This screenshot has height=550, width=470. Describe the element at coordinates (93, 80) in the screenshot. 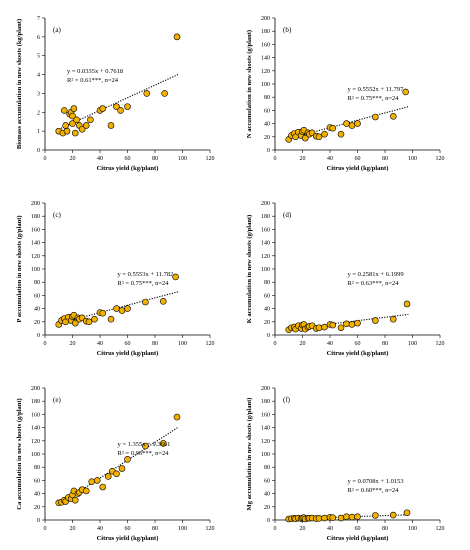

I see `r-squared-label: R² = 0.61***, n=24` at that location.